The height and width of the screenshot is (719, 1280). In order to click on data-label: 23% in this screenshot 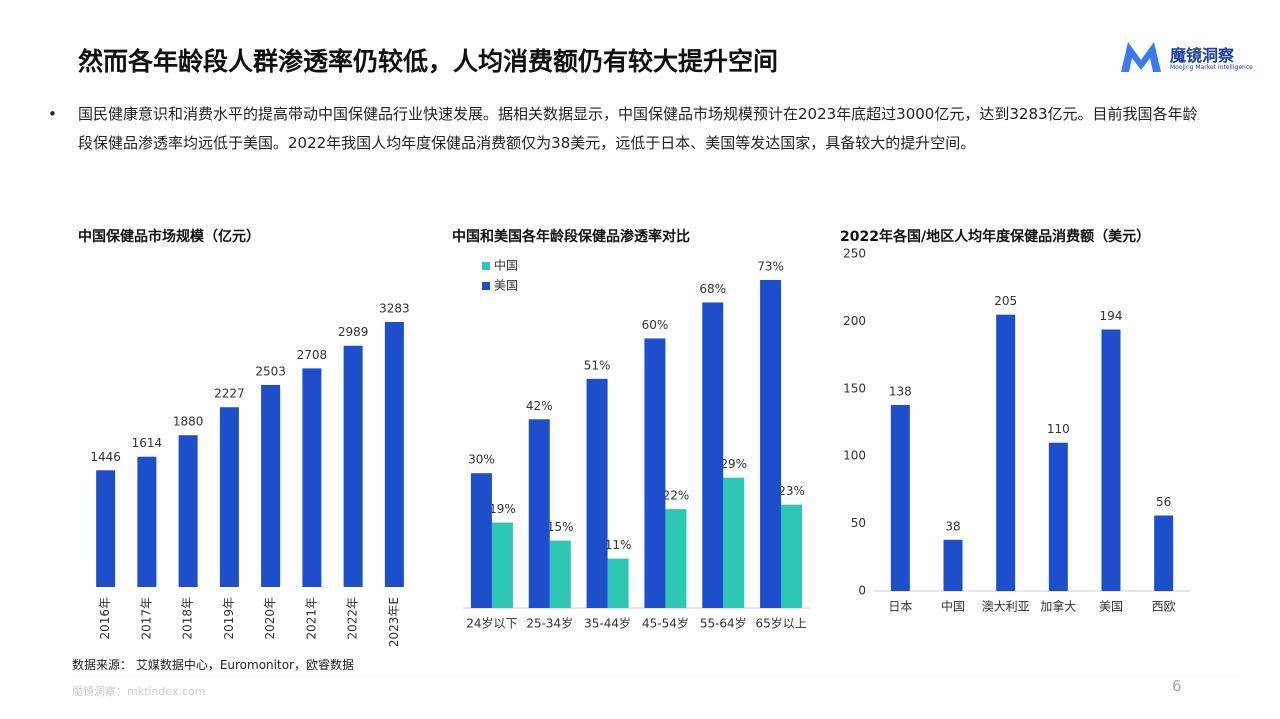, I will do `click(791, 491)`.